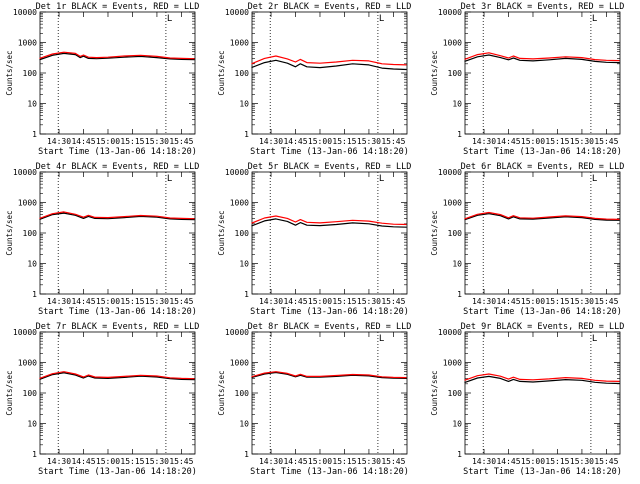  Describe the element at coordinates (32, 104) in the screenshot. I see `det-1r-y-tick-label: 10` at that location.